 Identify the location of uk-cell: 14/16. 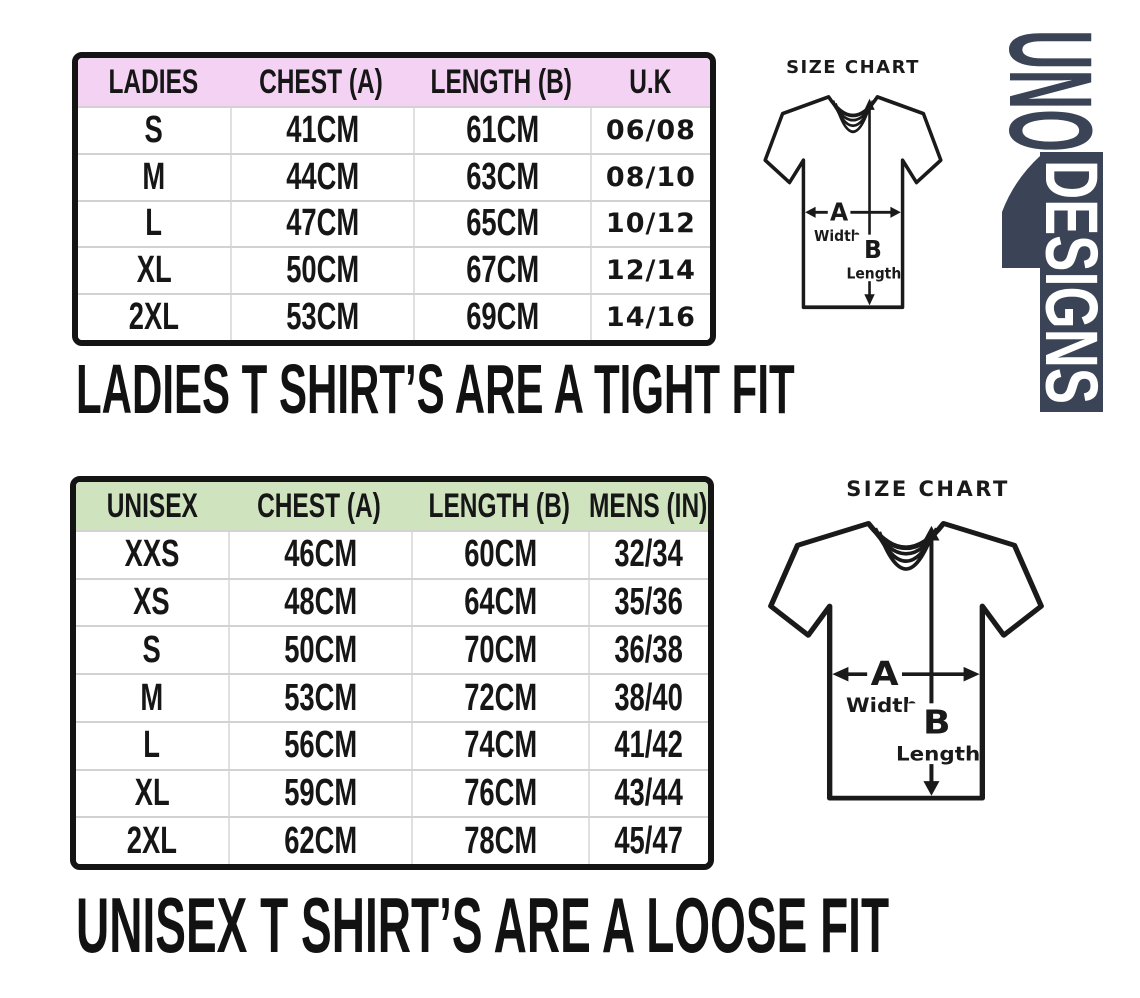
(649, 317).